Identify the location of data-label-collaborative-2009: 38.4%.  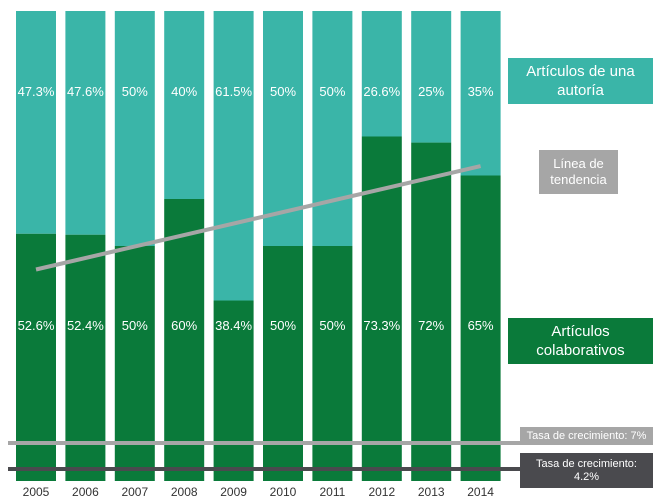
(233, 325).